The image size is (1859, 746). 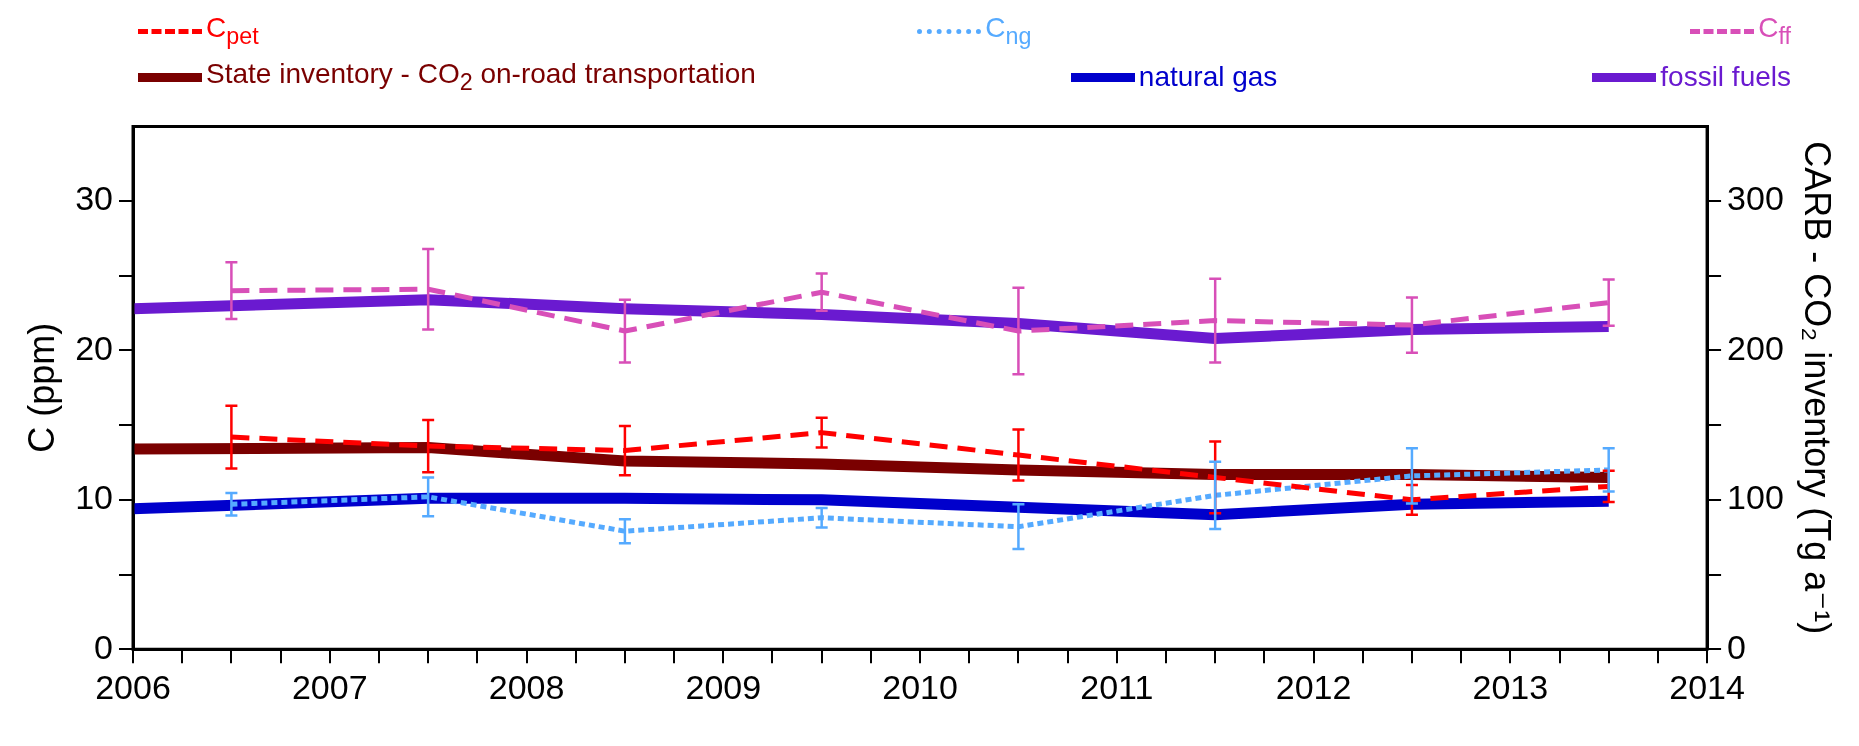 What do you see at coordinates (94, 497) in the screenshot?
I see `y-tick-label: 10` at bounding box center [94, 497].